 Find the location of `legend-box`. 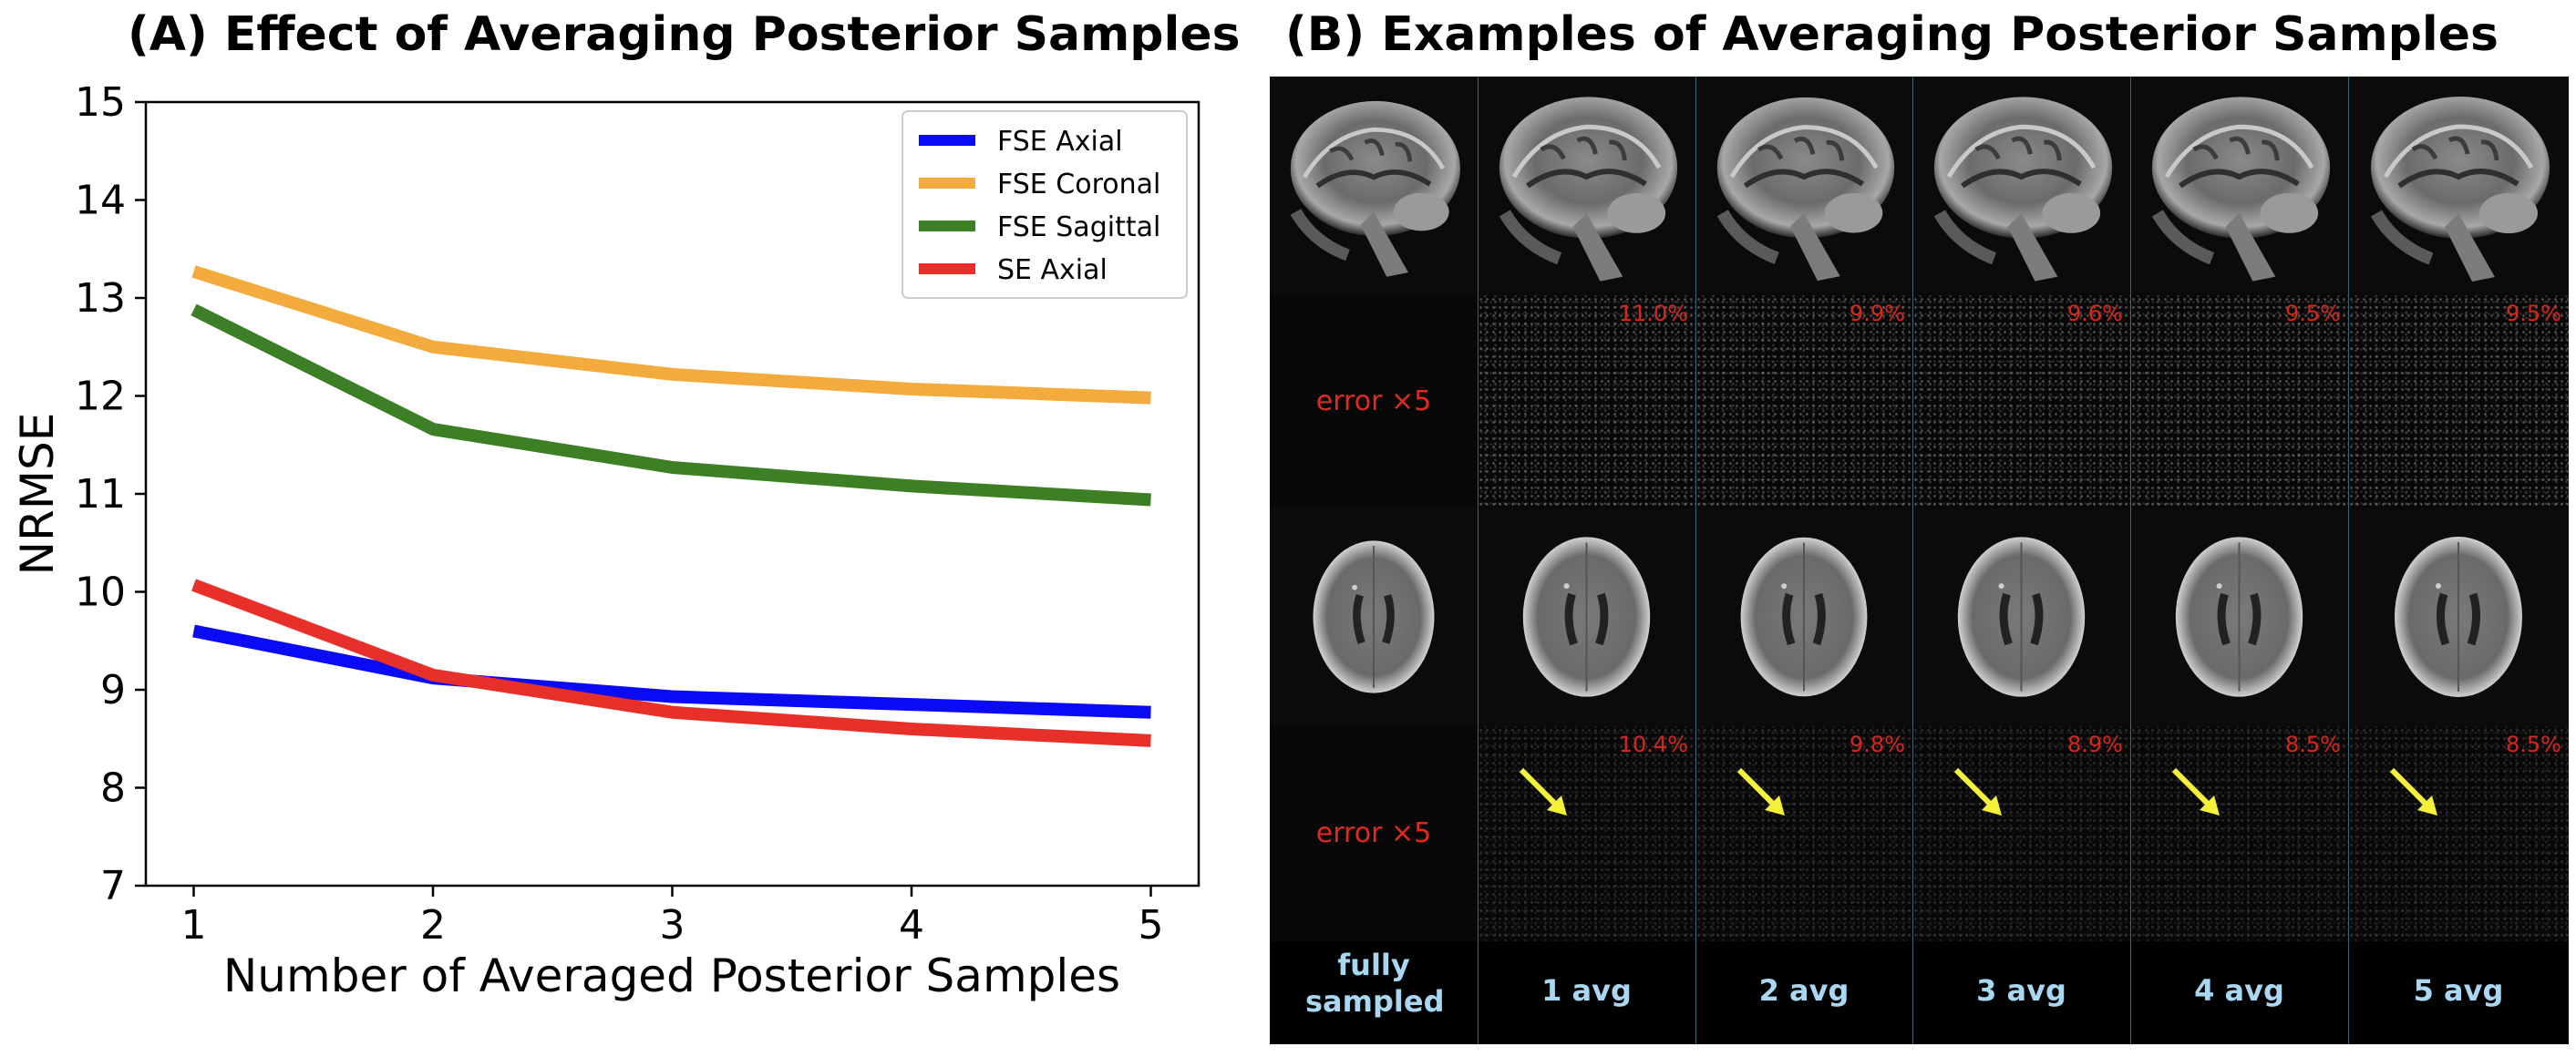

legend-box is located at coordinates (1045, 204).